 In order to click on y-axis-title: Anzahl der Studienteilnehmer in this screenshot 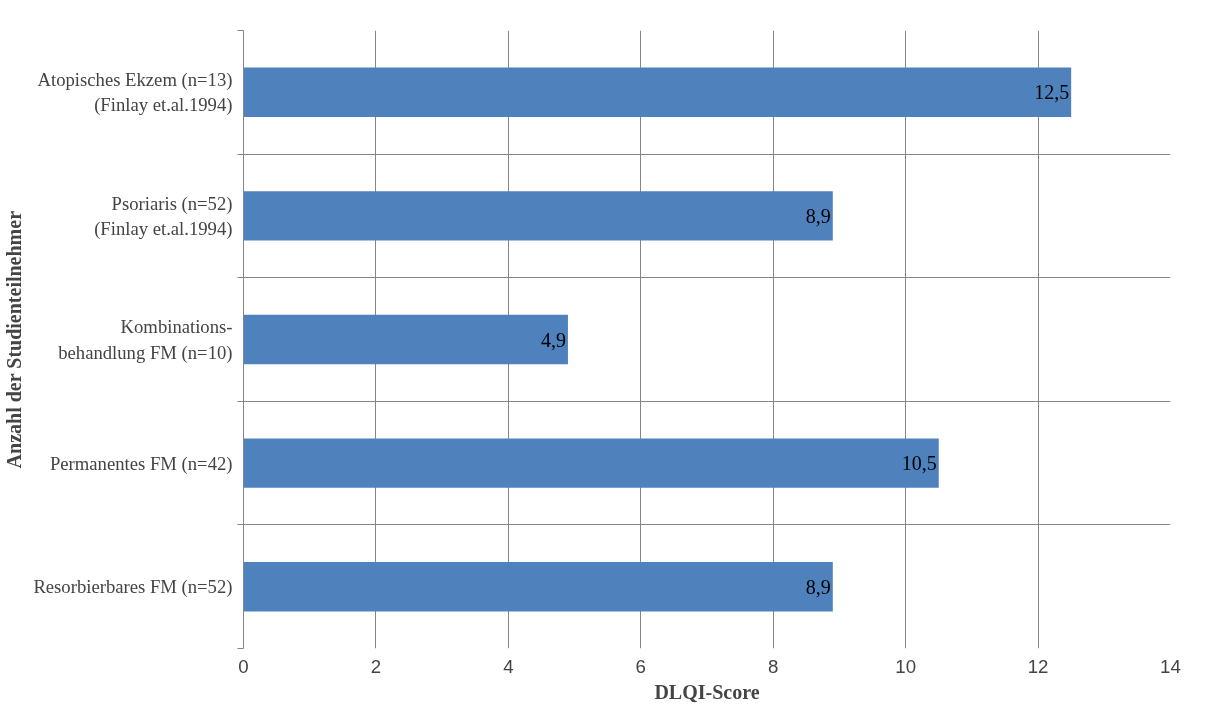, I will do `click(14, 339)`.